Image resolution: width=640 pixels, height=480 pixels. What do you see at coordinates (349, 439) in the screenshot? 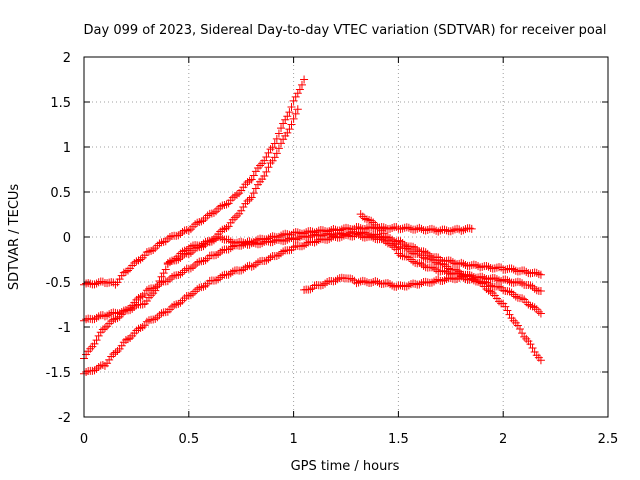
I see `x-tick-labels: 0 0.5 1 1.5 2 2.5` at bounding box center [349, 439].